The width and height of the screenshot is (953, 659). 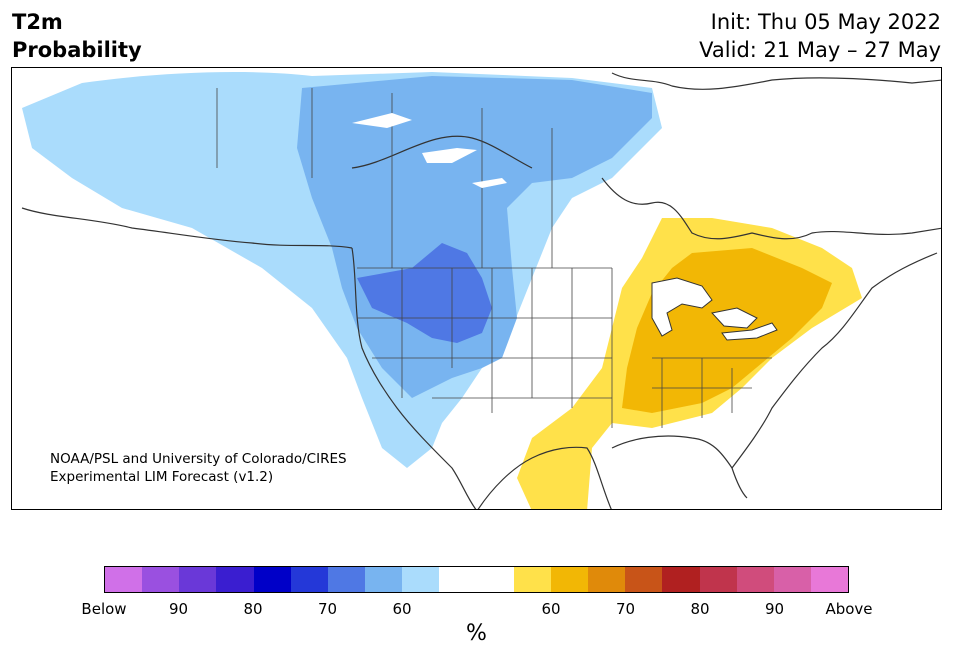 I want to click on colorbar-tick-label: Above, so click(x=849, y=609).